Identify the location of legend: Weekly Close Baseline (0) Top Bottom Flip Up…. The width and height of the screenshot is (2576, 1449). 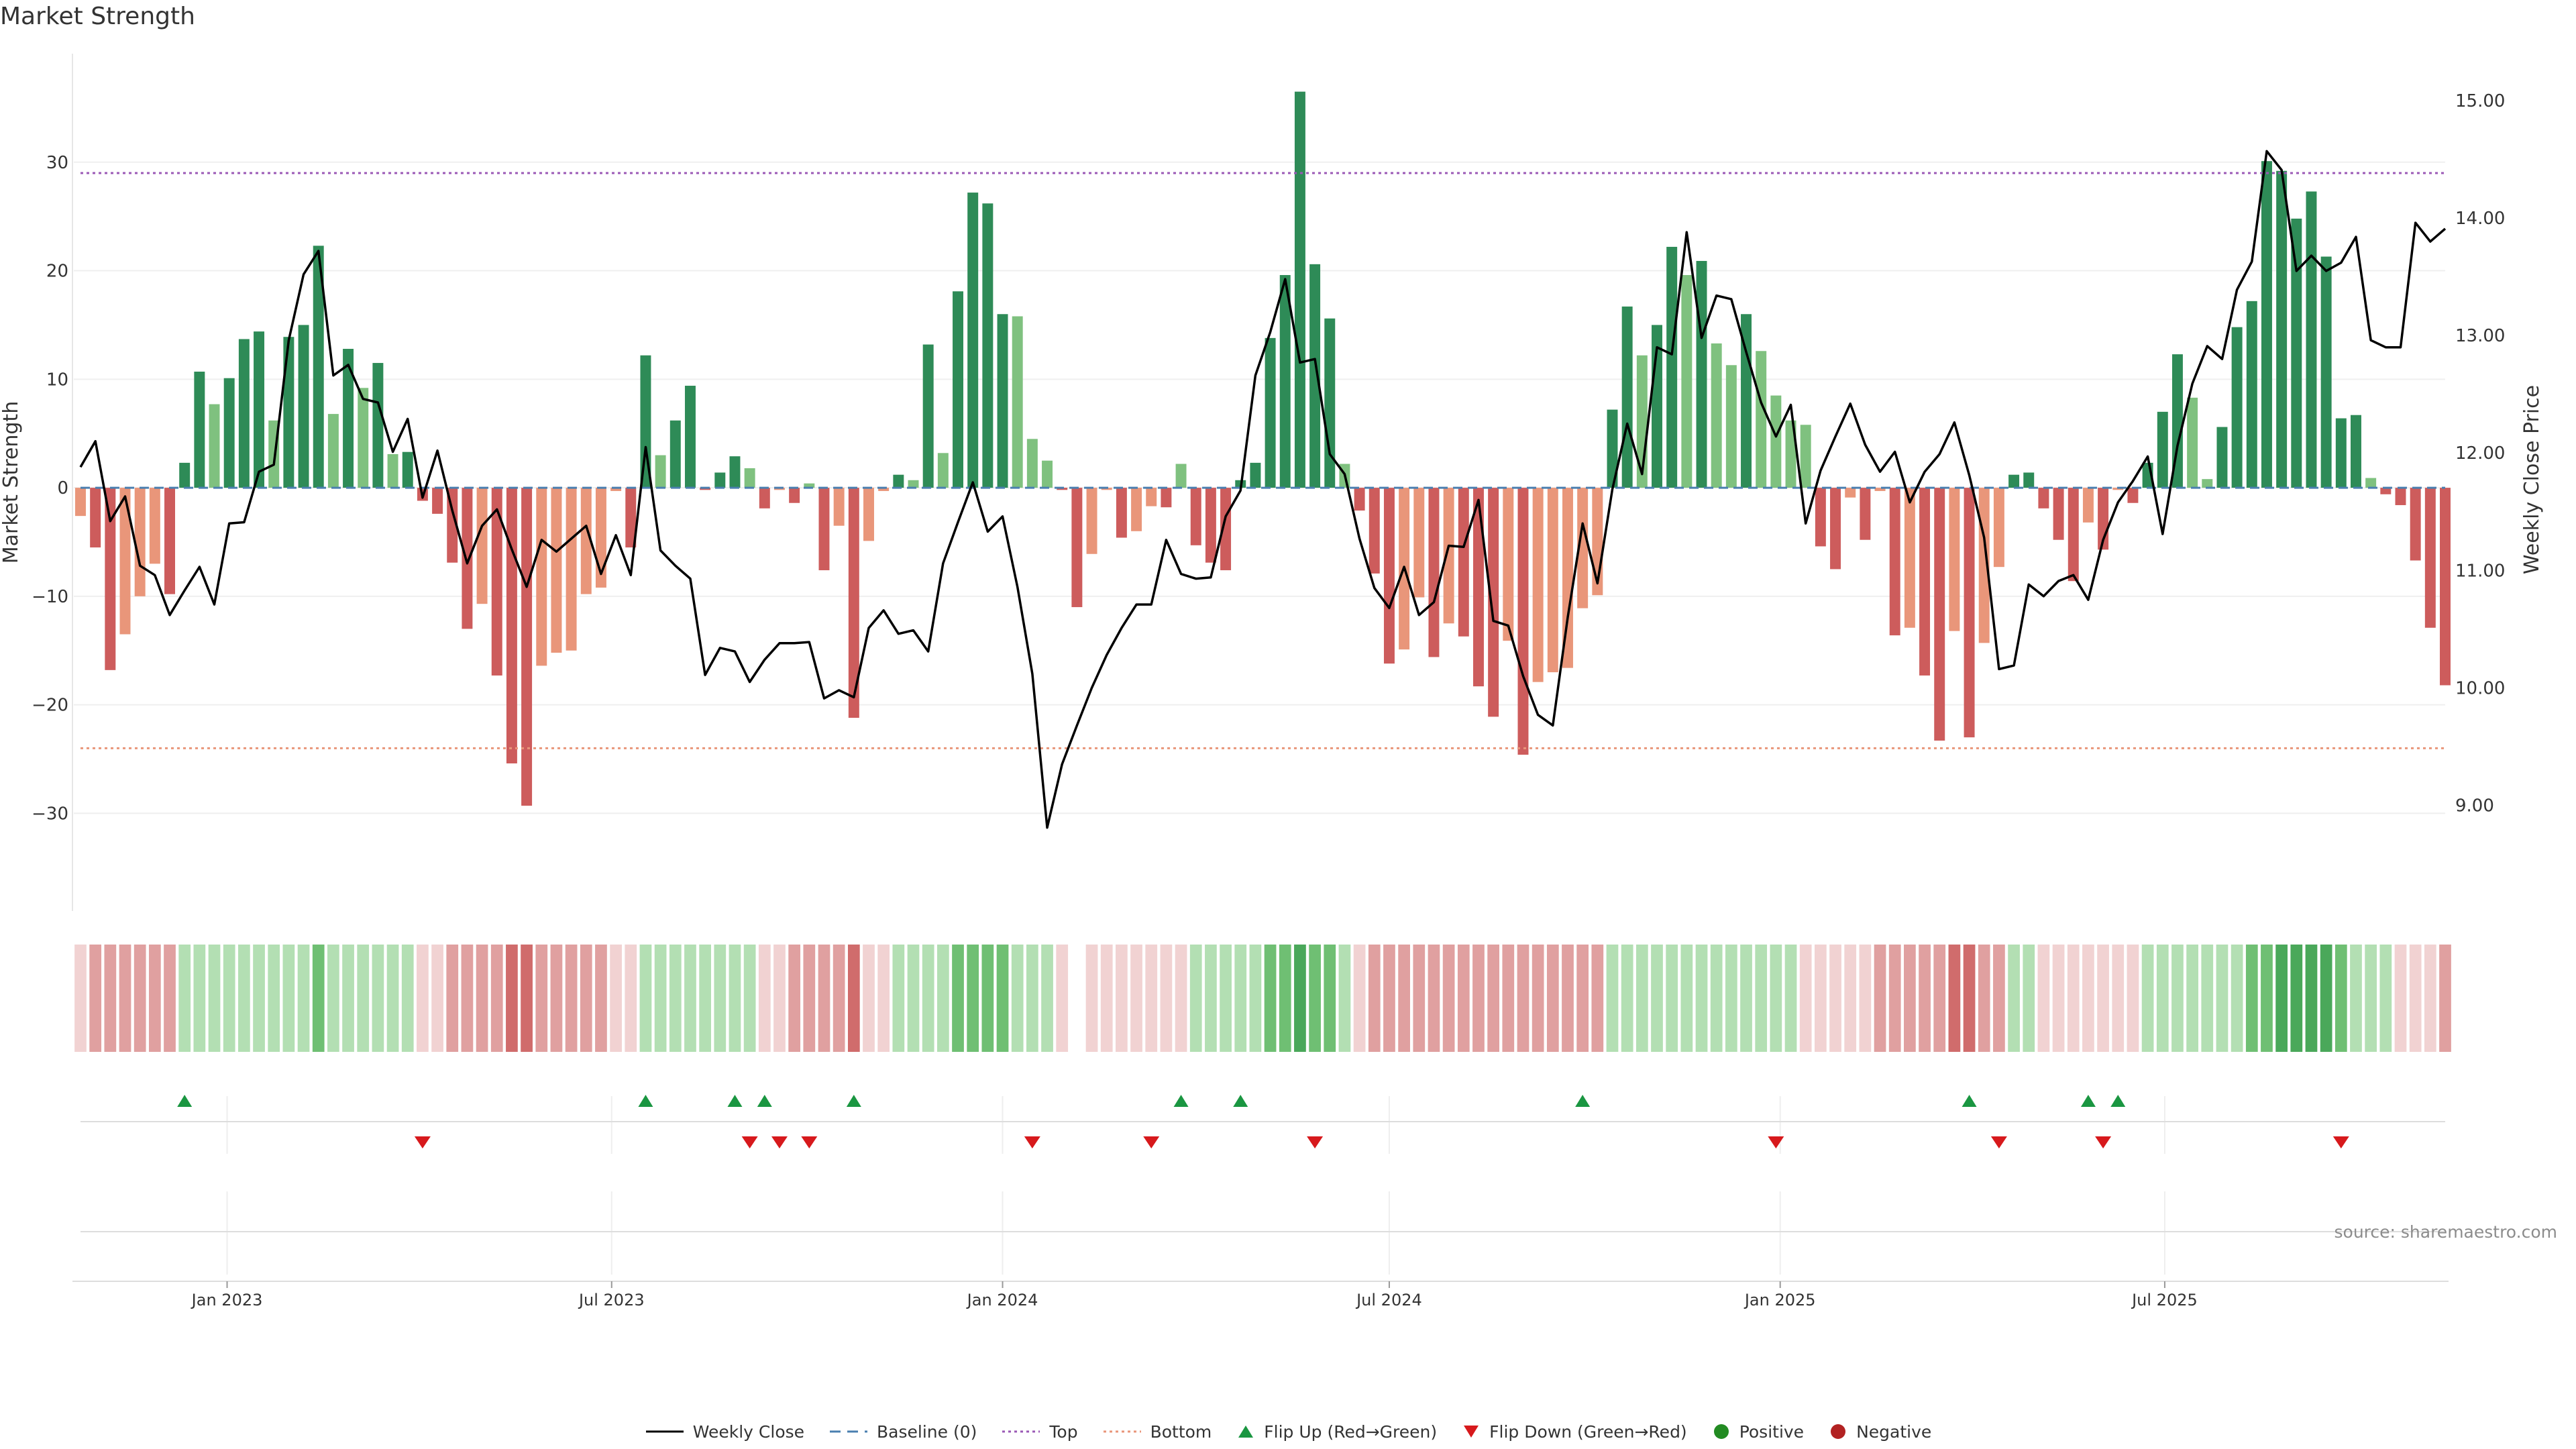
(1288, 1431).